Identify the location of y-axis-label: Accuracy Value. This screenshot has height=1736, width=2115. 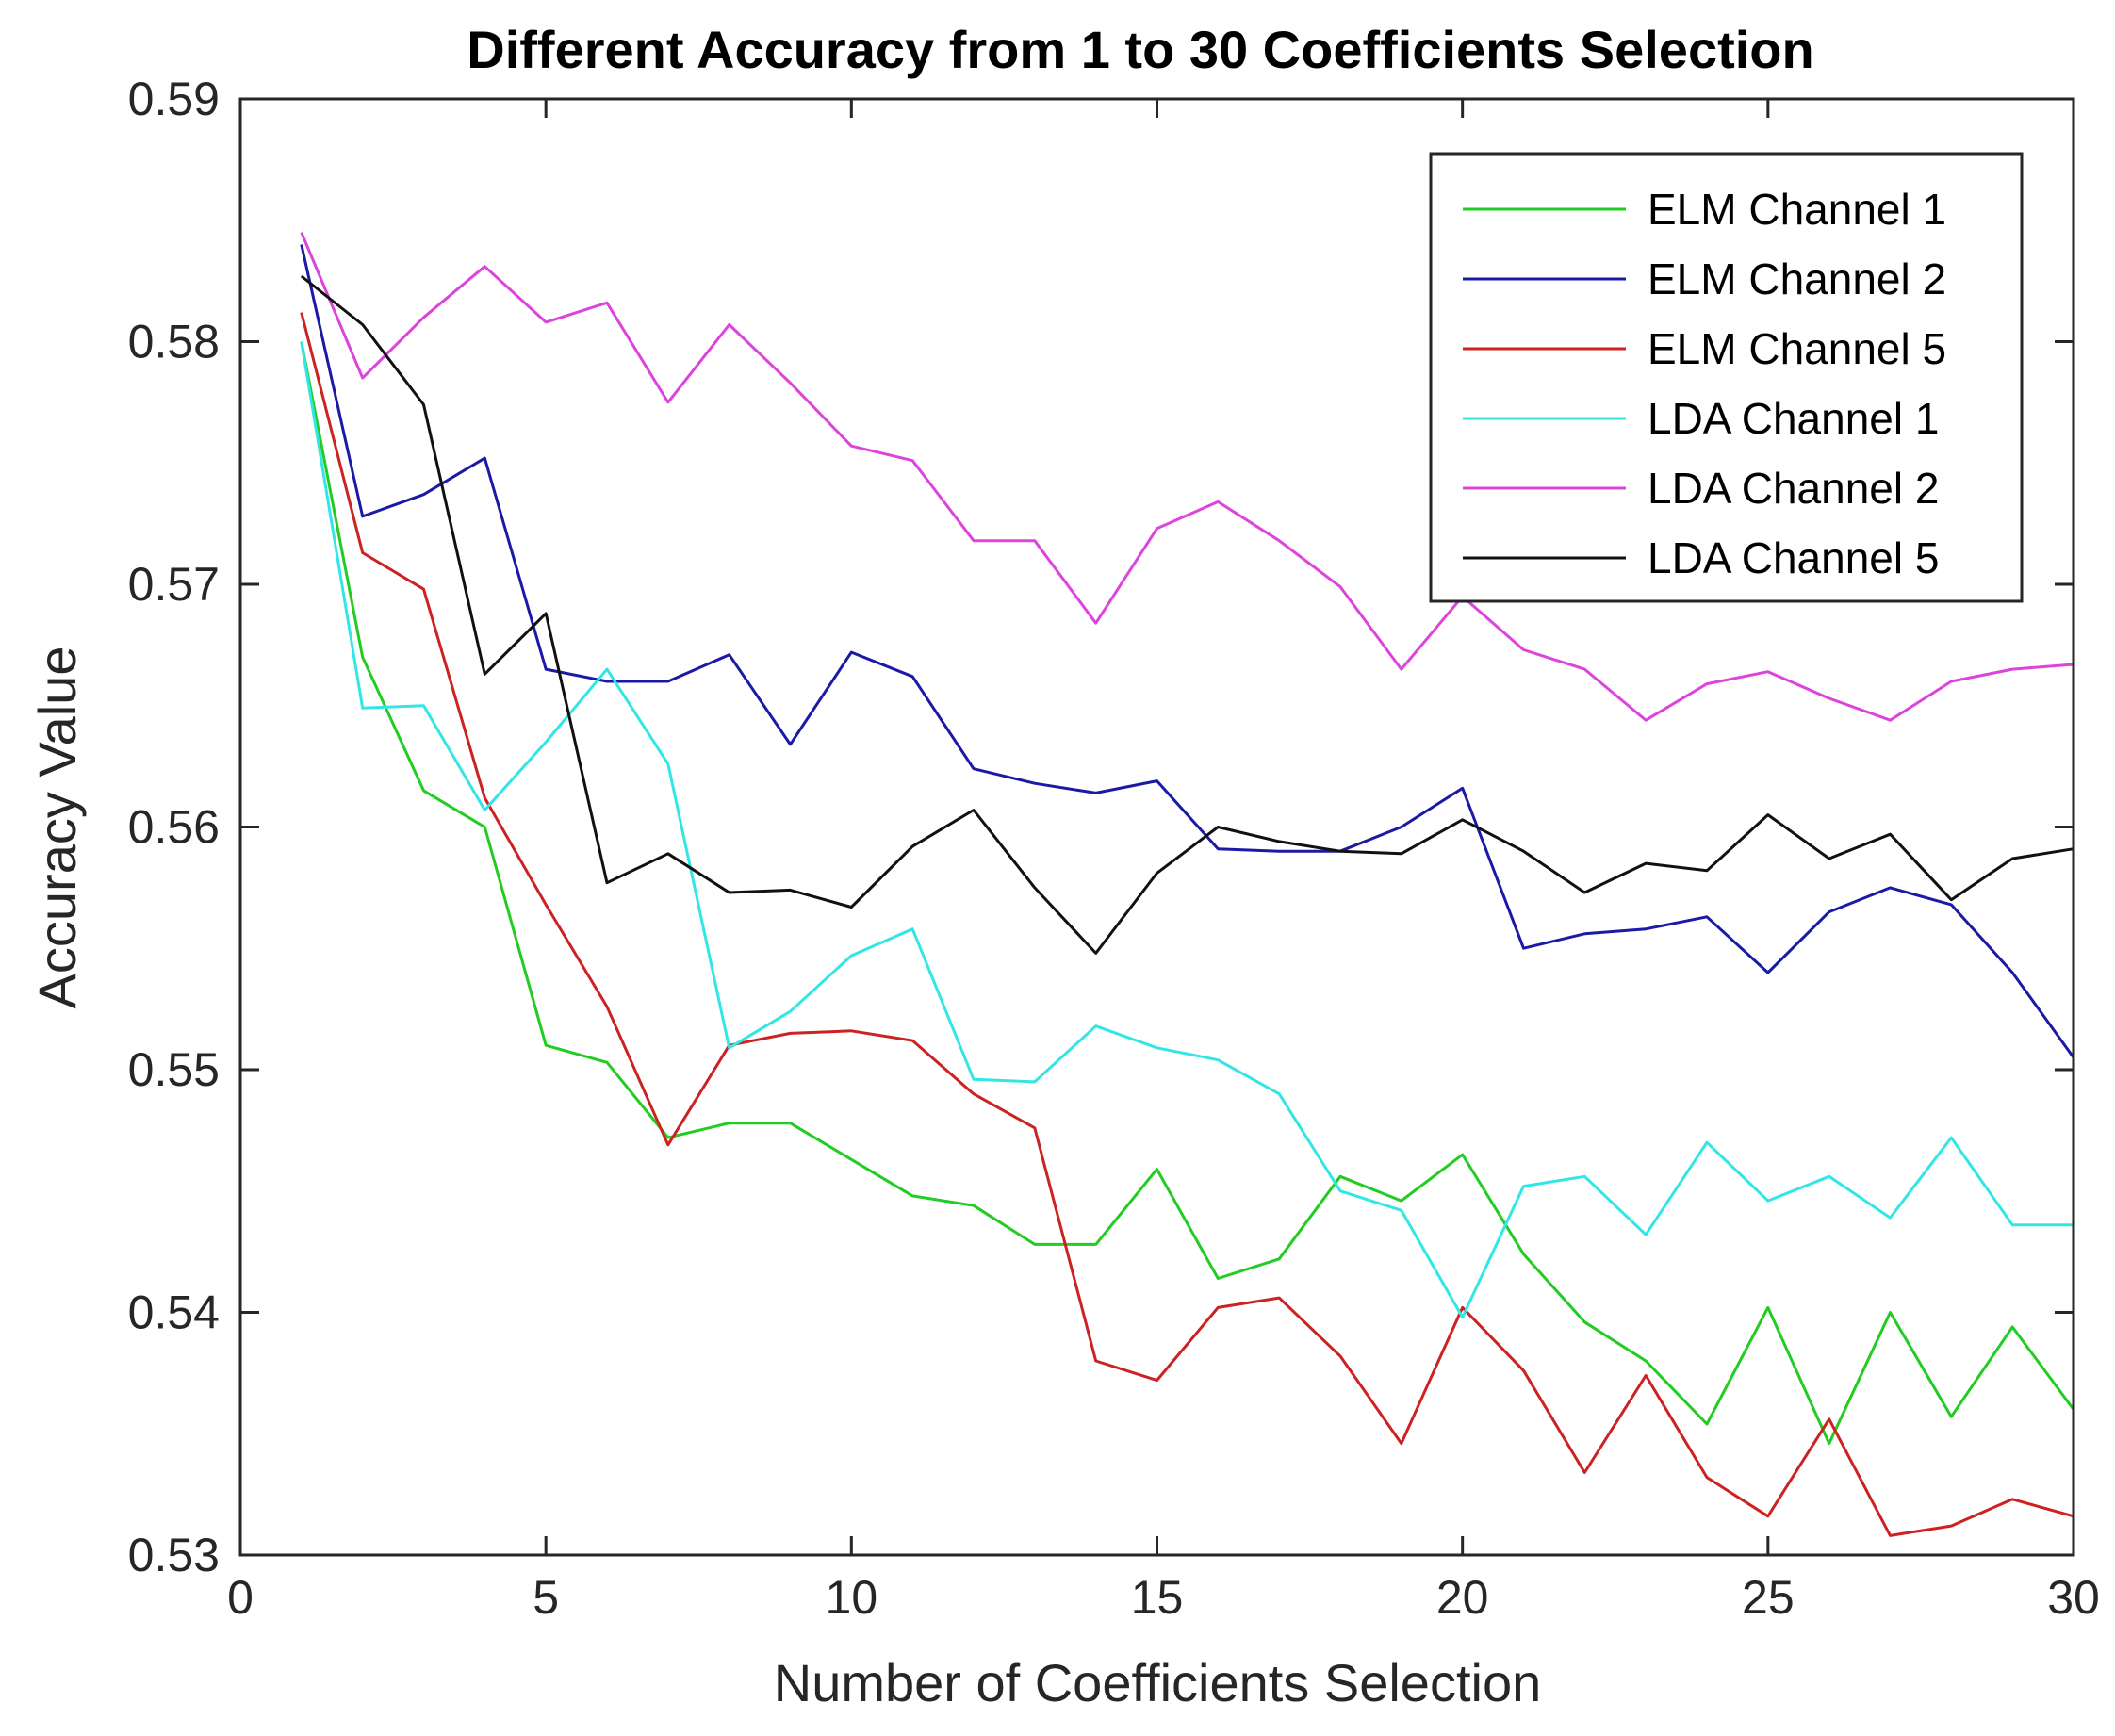
(57, 828).